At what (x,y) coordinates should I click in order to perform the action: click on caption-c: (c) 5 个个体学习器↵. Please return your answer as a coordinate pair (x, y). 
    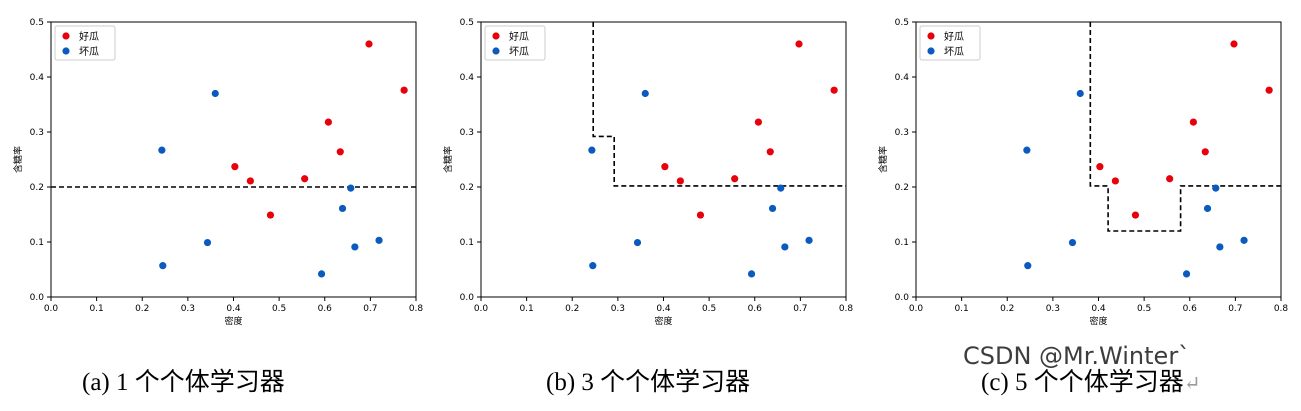
    Looking at the image, I should click on (1091, 380).